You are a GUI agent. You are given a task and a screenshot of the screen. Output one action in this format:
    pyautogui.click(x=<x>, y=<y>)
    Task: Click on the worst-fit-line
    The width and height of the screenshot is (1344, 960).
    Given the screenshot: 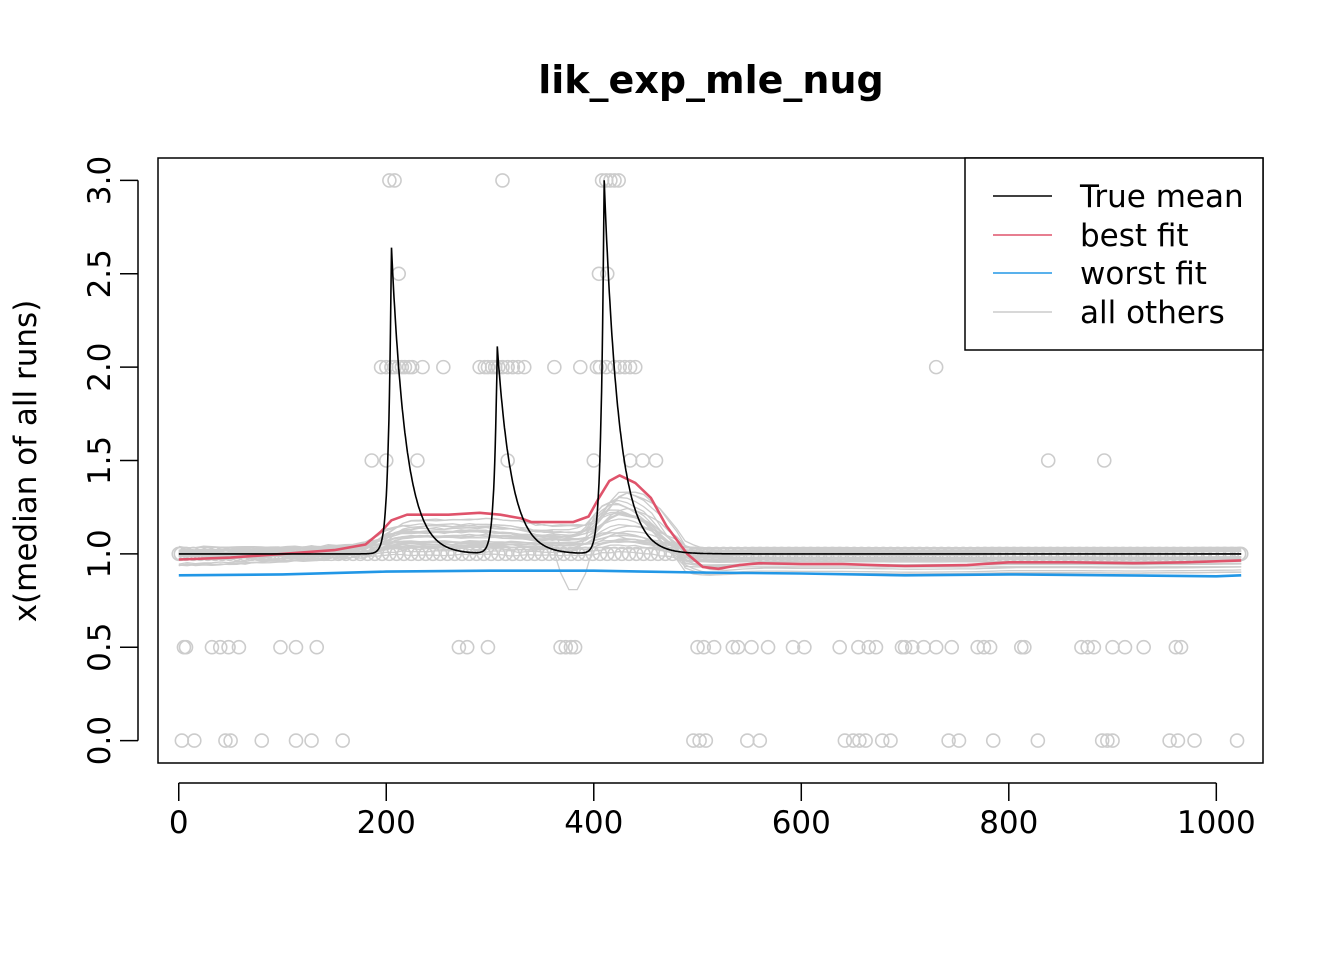 What is the action you would take?
    pyautogui.click(x=710, y=573)
    